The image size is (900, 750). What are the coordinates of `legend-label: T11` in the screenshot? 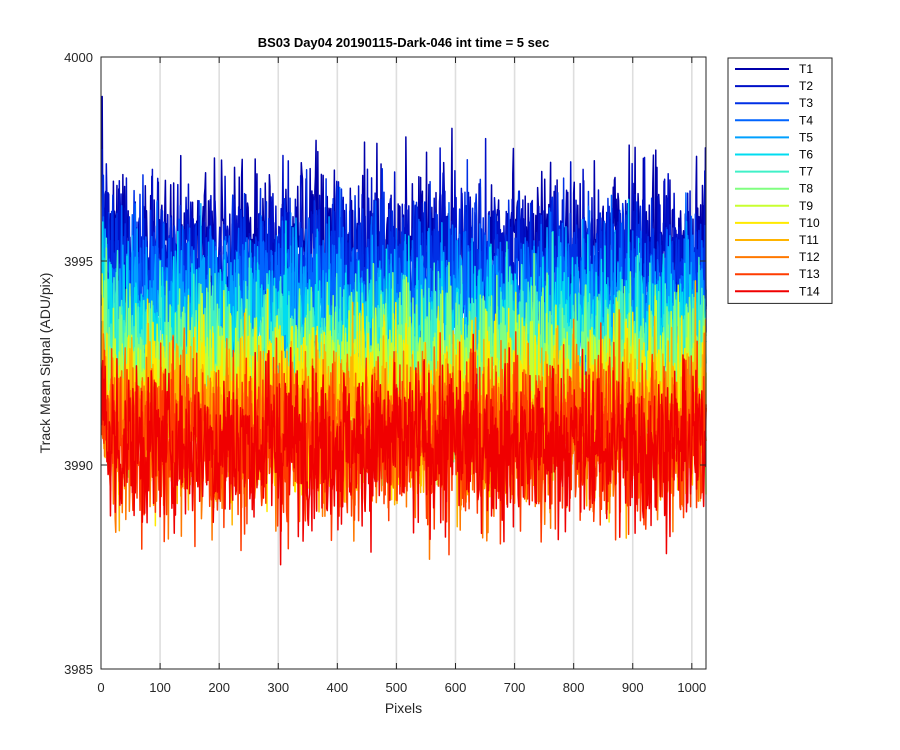 It's located at (809, 240).